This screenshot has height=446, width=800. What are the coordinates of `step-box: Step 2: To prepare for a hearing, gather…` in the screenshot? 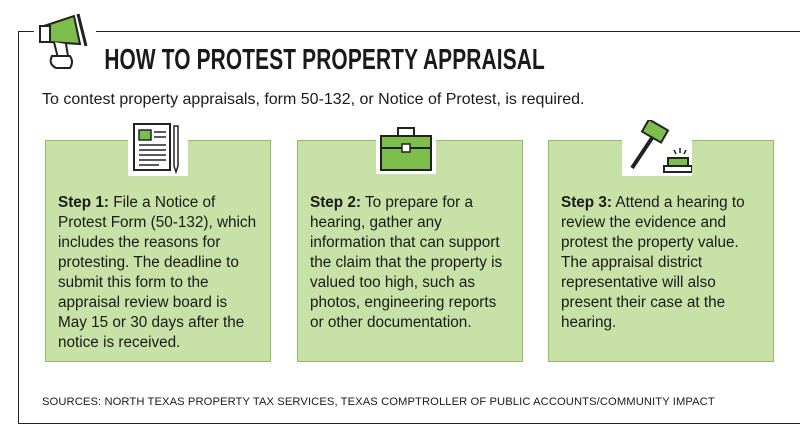 It's located at (410, 251).